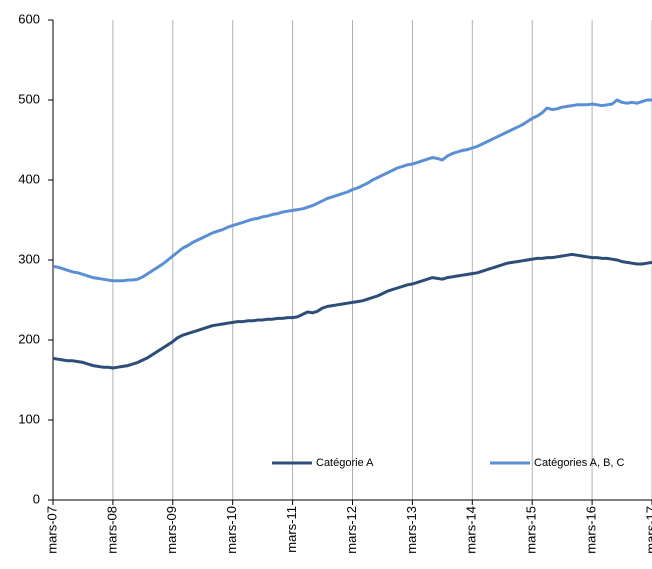 The image size is (652, 569). I want to click on x-tick-label: mars-17, so click(647, 530).